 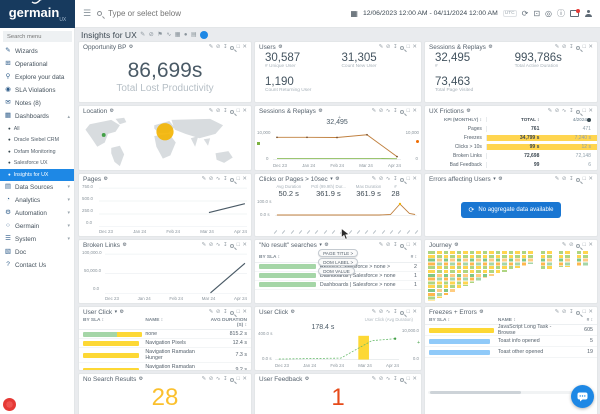 I want to click on target-icon: ◎, so click(x=548, y=13).